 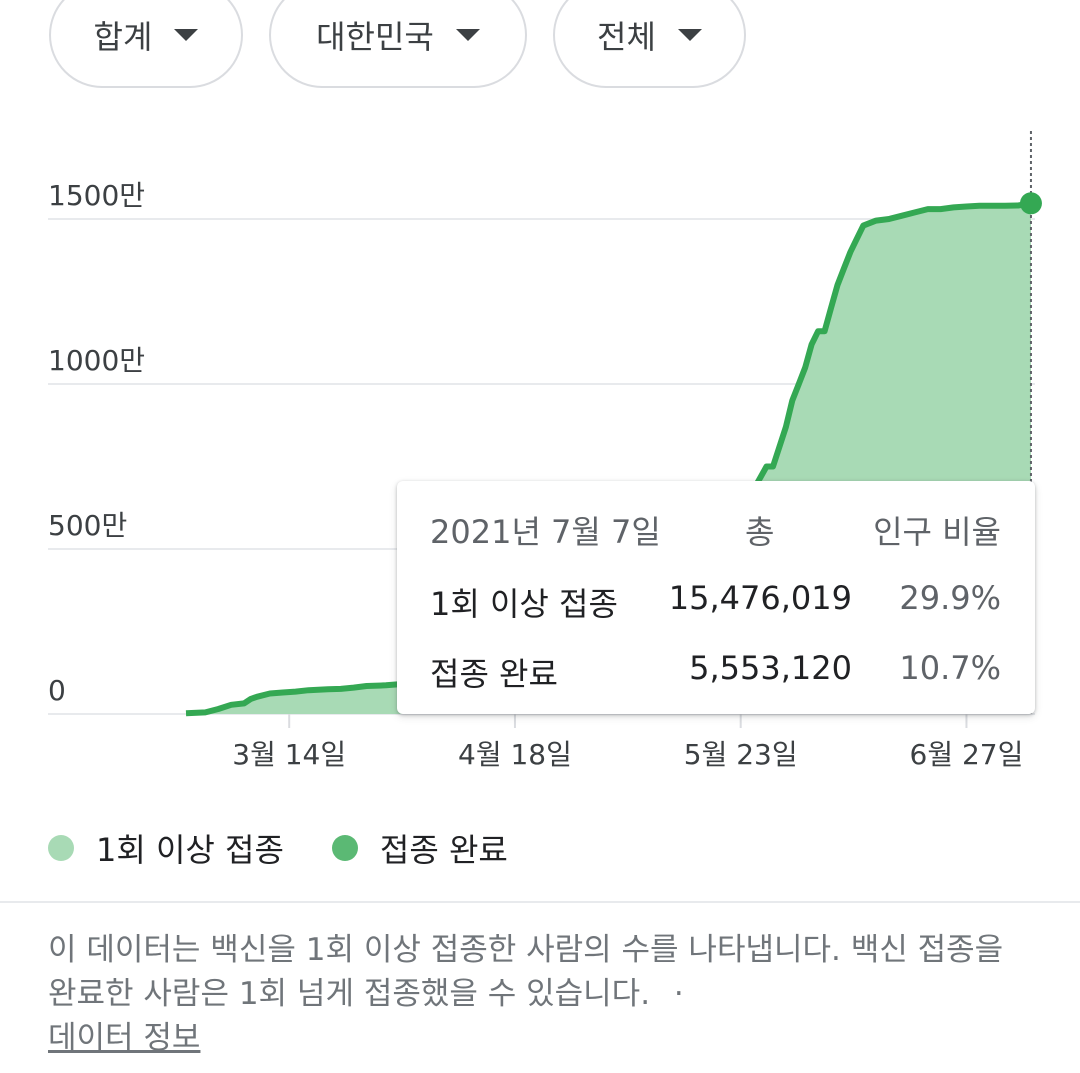 I want to click on filter-chip-label: 전체, so click(x=626, y=37).